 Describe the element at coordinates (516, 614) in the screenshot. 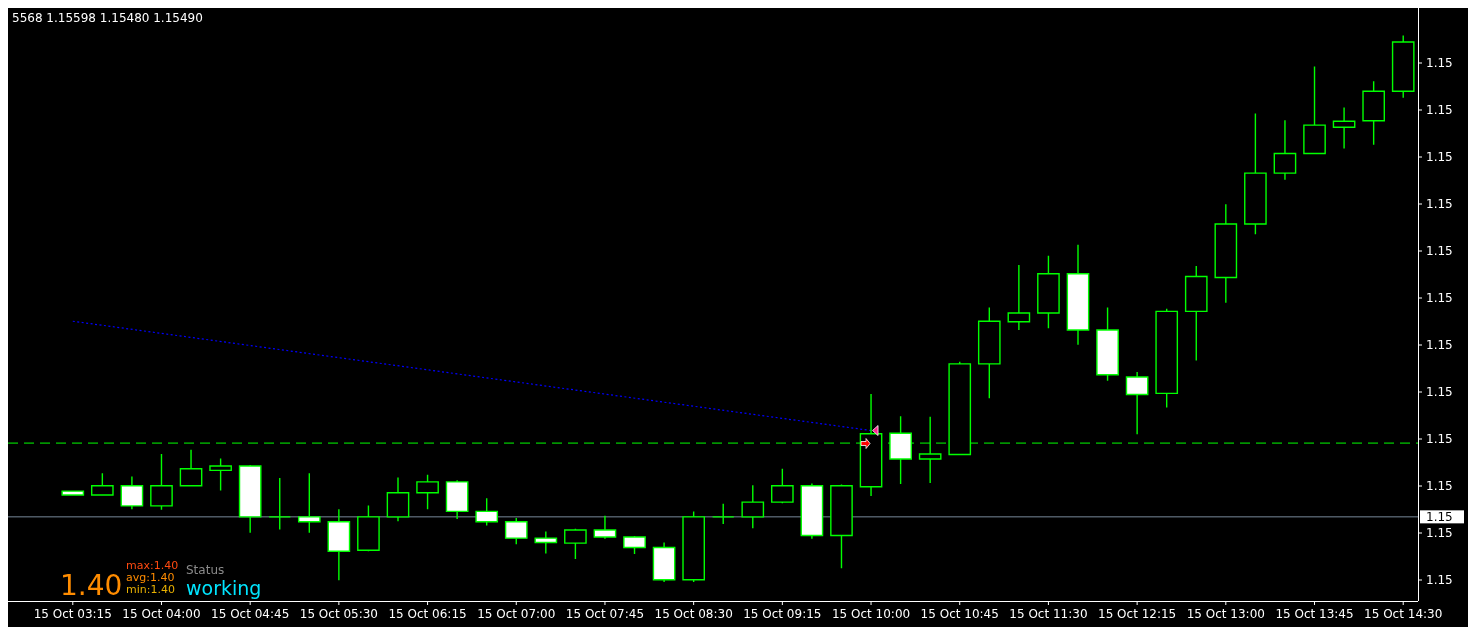

I see `x-tick-label: 15 Oct 07:00` at that location.